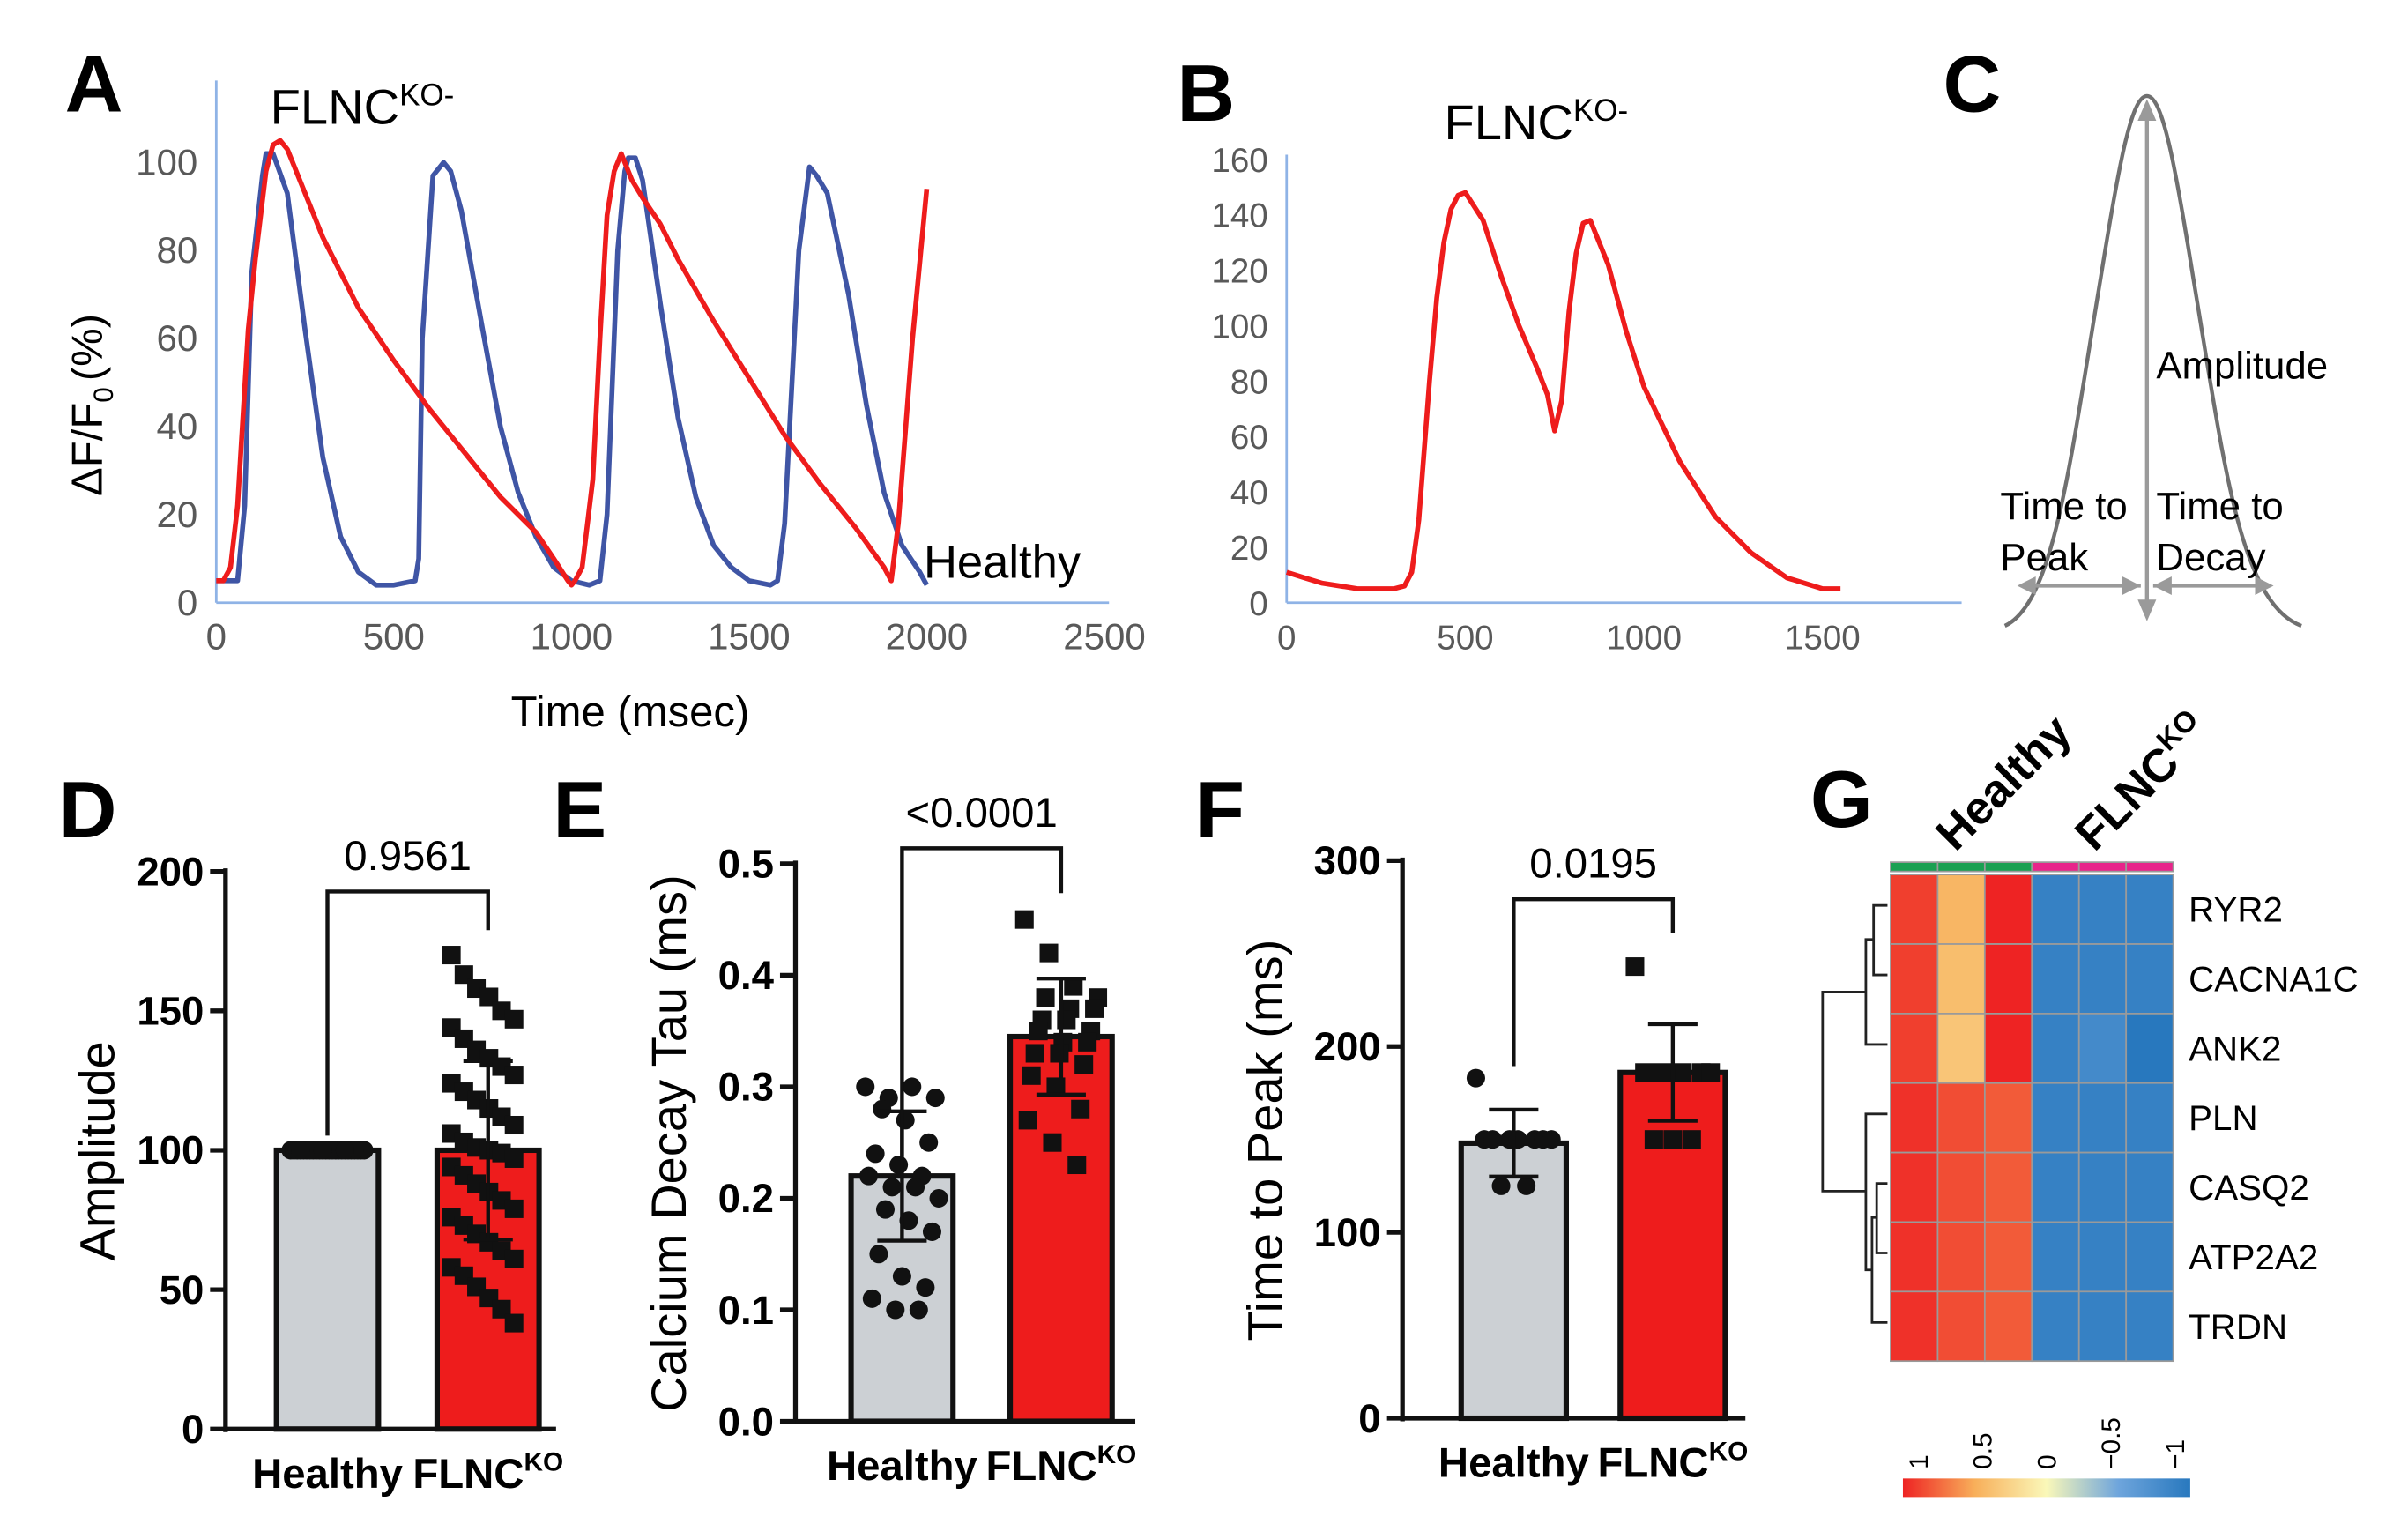 Image resolution: width=2408 pixels, height=1539 pixels. Describe the element at coordinates (103, 395) in the screenshot. I see `panel-a-ylabel-sub: 0` at that location.